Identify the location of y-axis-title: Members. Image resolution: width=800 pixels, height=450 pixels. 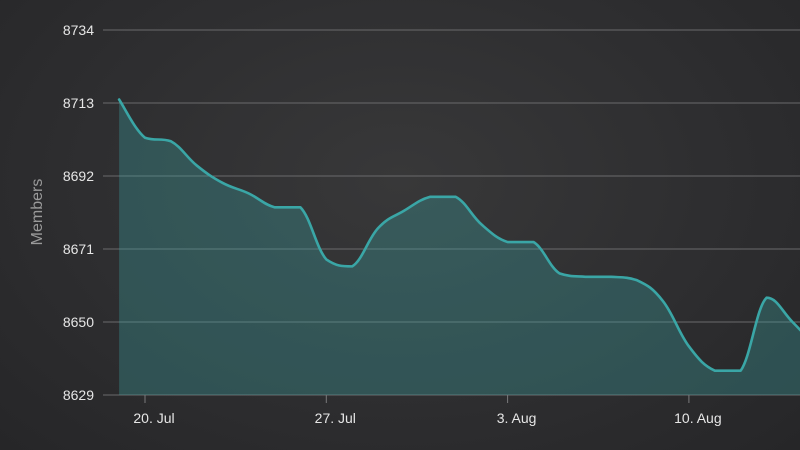
(37, 212).